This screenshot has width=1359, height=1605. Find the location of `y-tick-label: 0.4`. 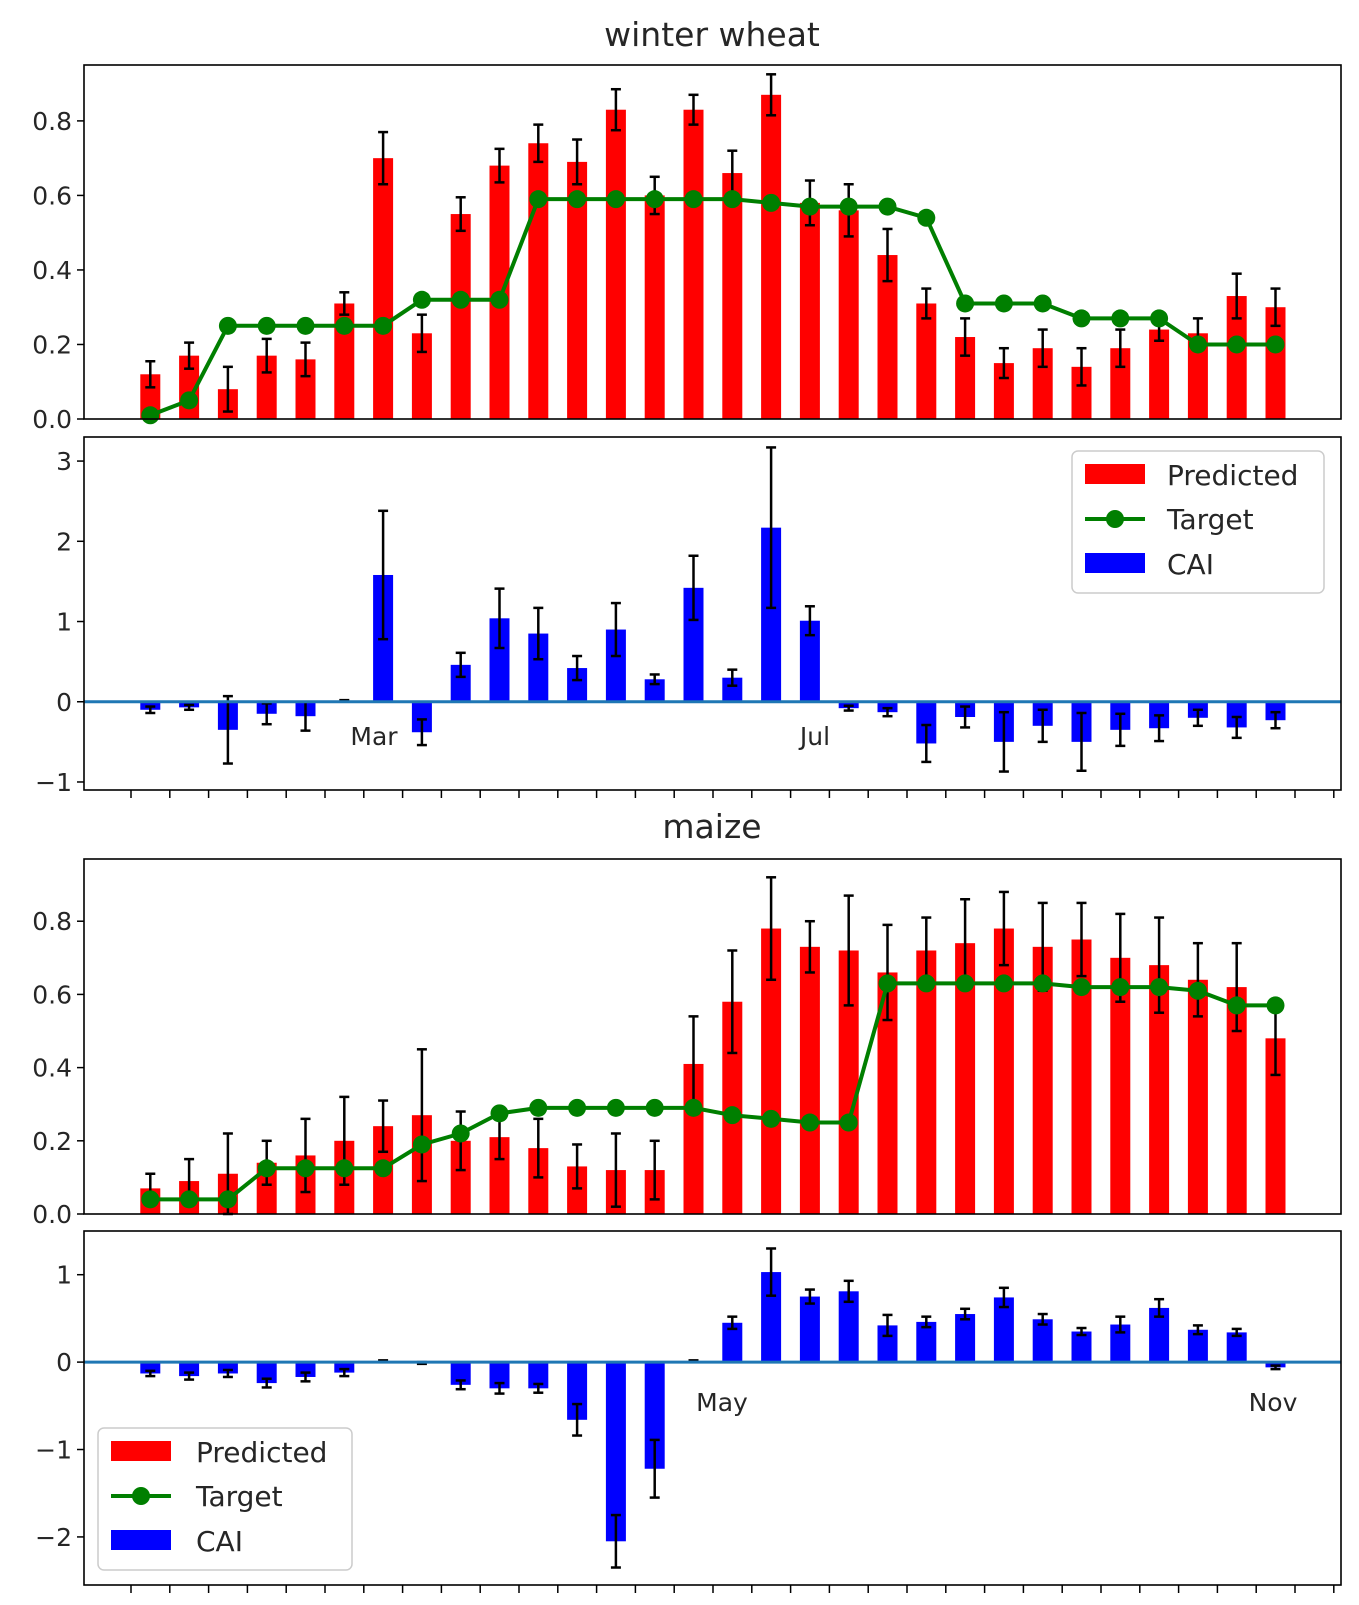

y-tick-label: 0.4 is located at coordinates (52, 270).